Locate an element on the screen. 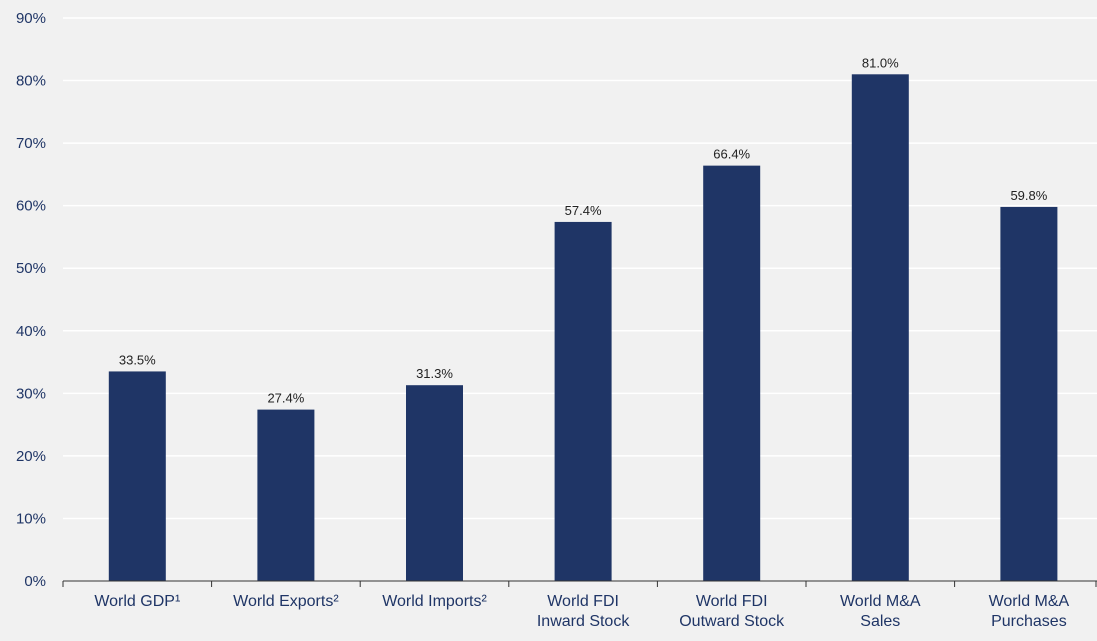 This screenshot has width=1097, height=641. y-tick-label: 20% is located at coordinates (31, 456).